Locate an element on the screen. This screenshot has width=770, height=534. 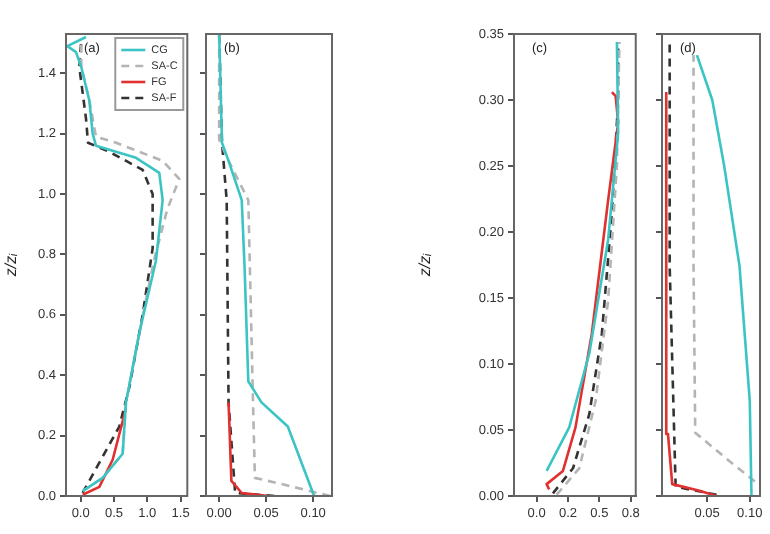
line-series is located at coordinates (116, 266).